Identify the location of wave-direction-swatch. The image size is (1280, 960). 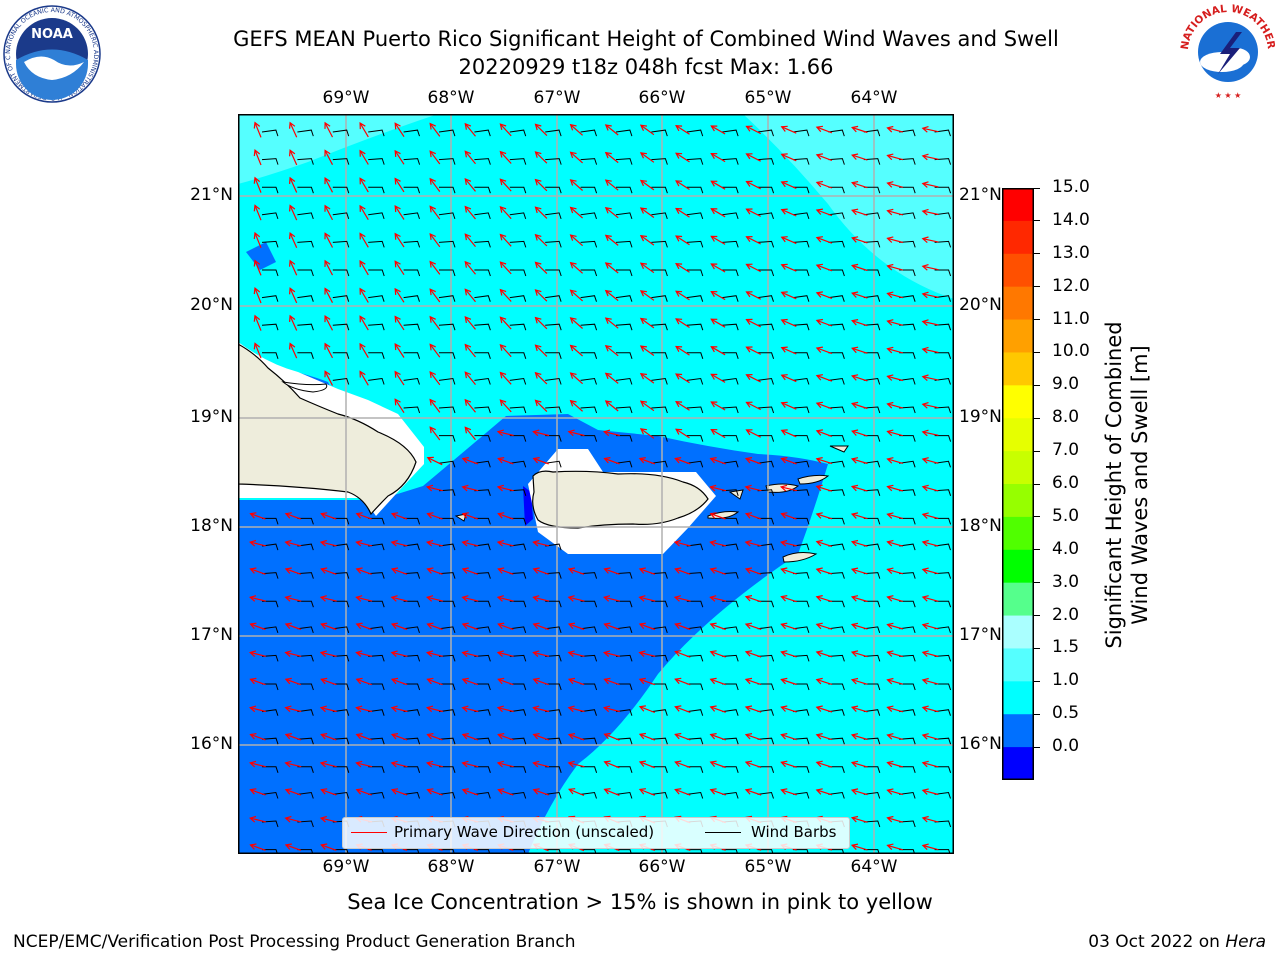
(369, 832).